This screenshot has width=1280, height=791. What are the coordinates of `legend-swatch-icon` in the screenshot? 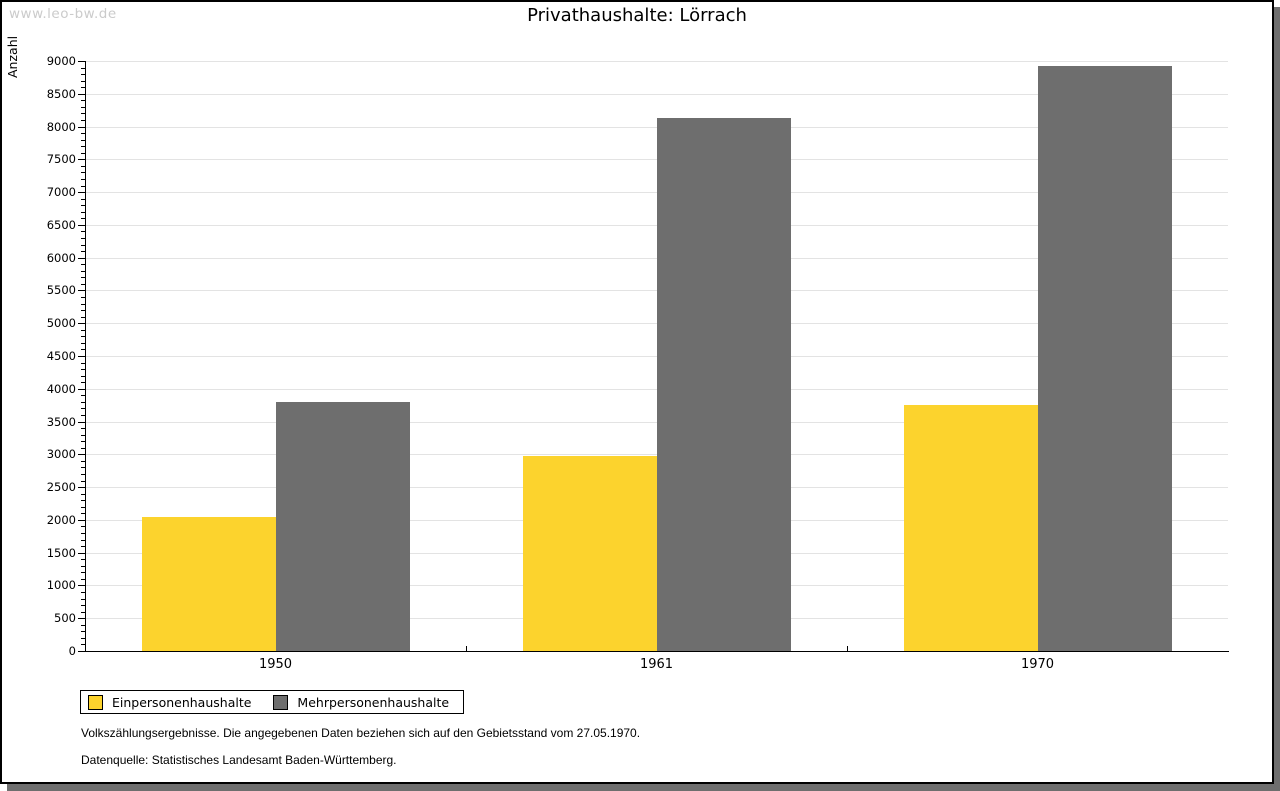 It's located at (95, 702).